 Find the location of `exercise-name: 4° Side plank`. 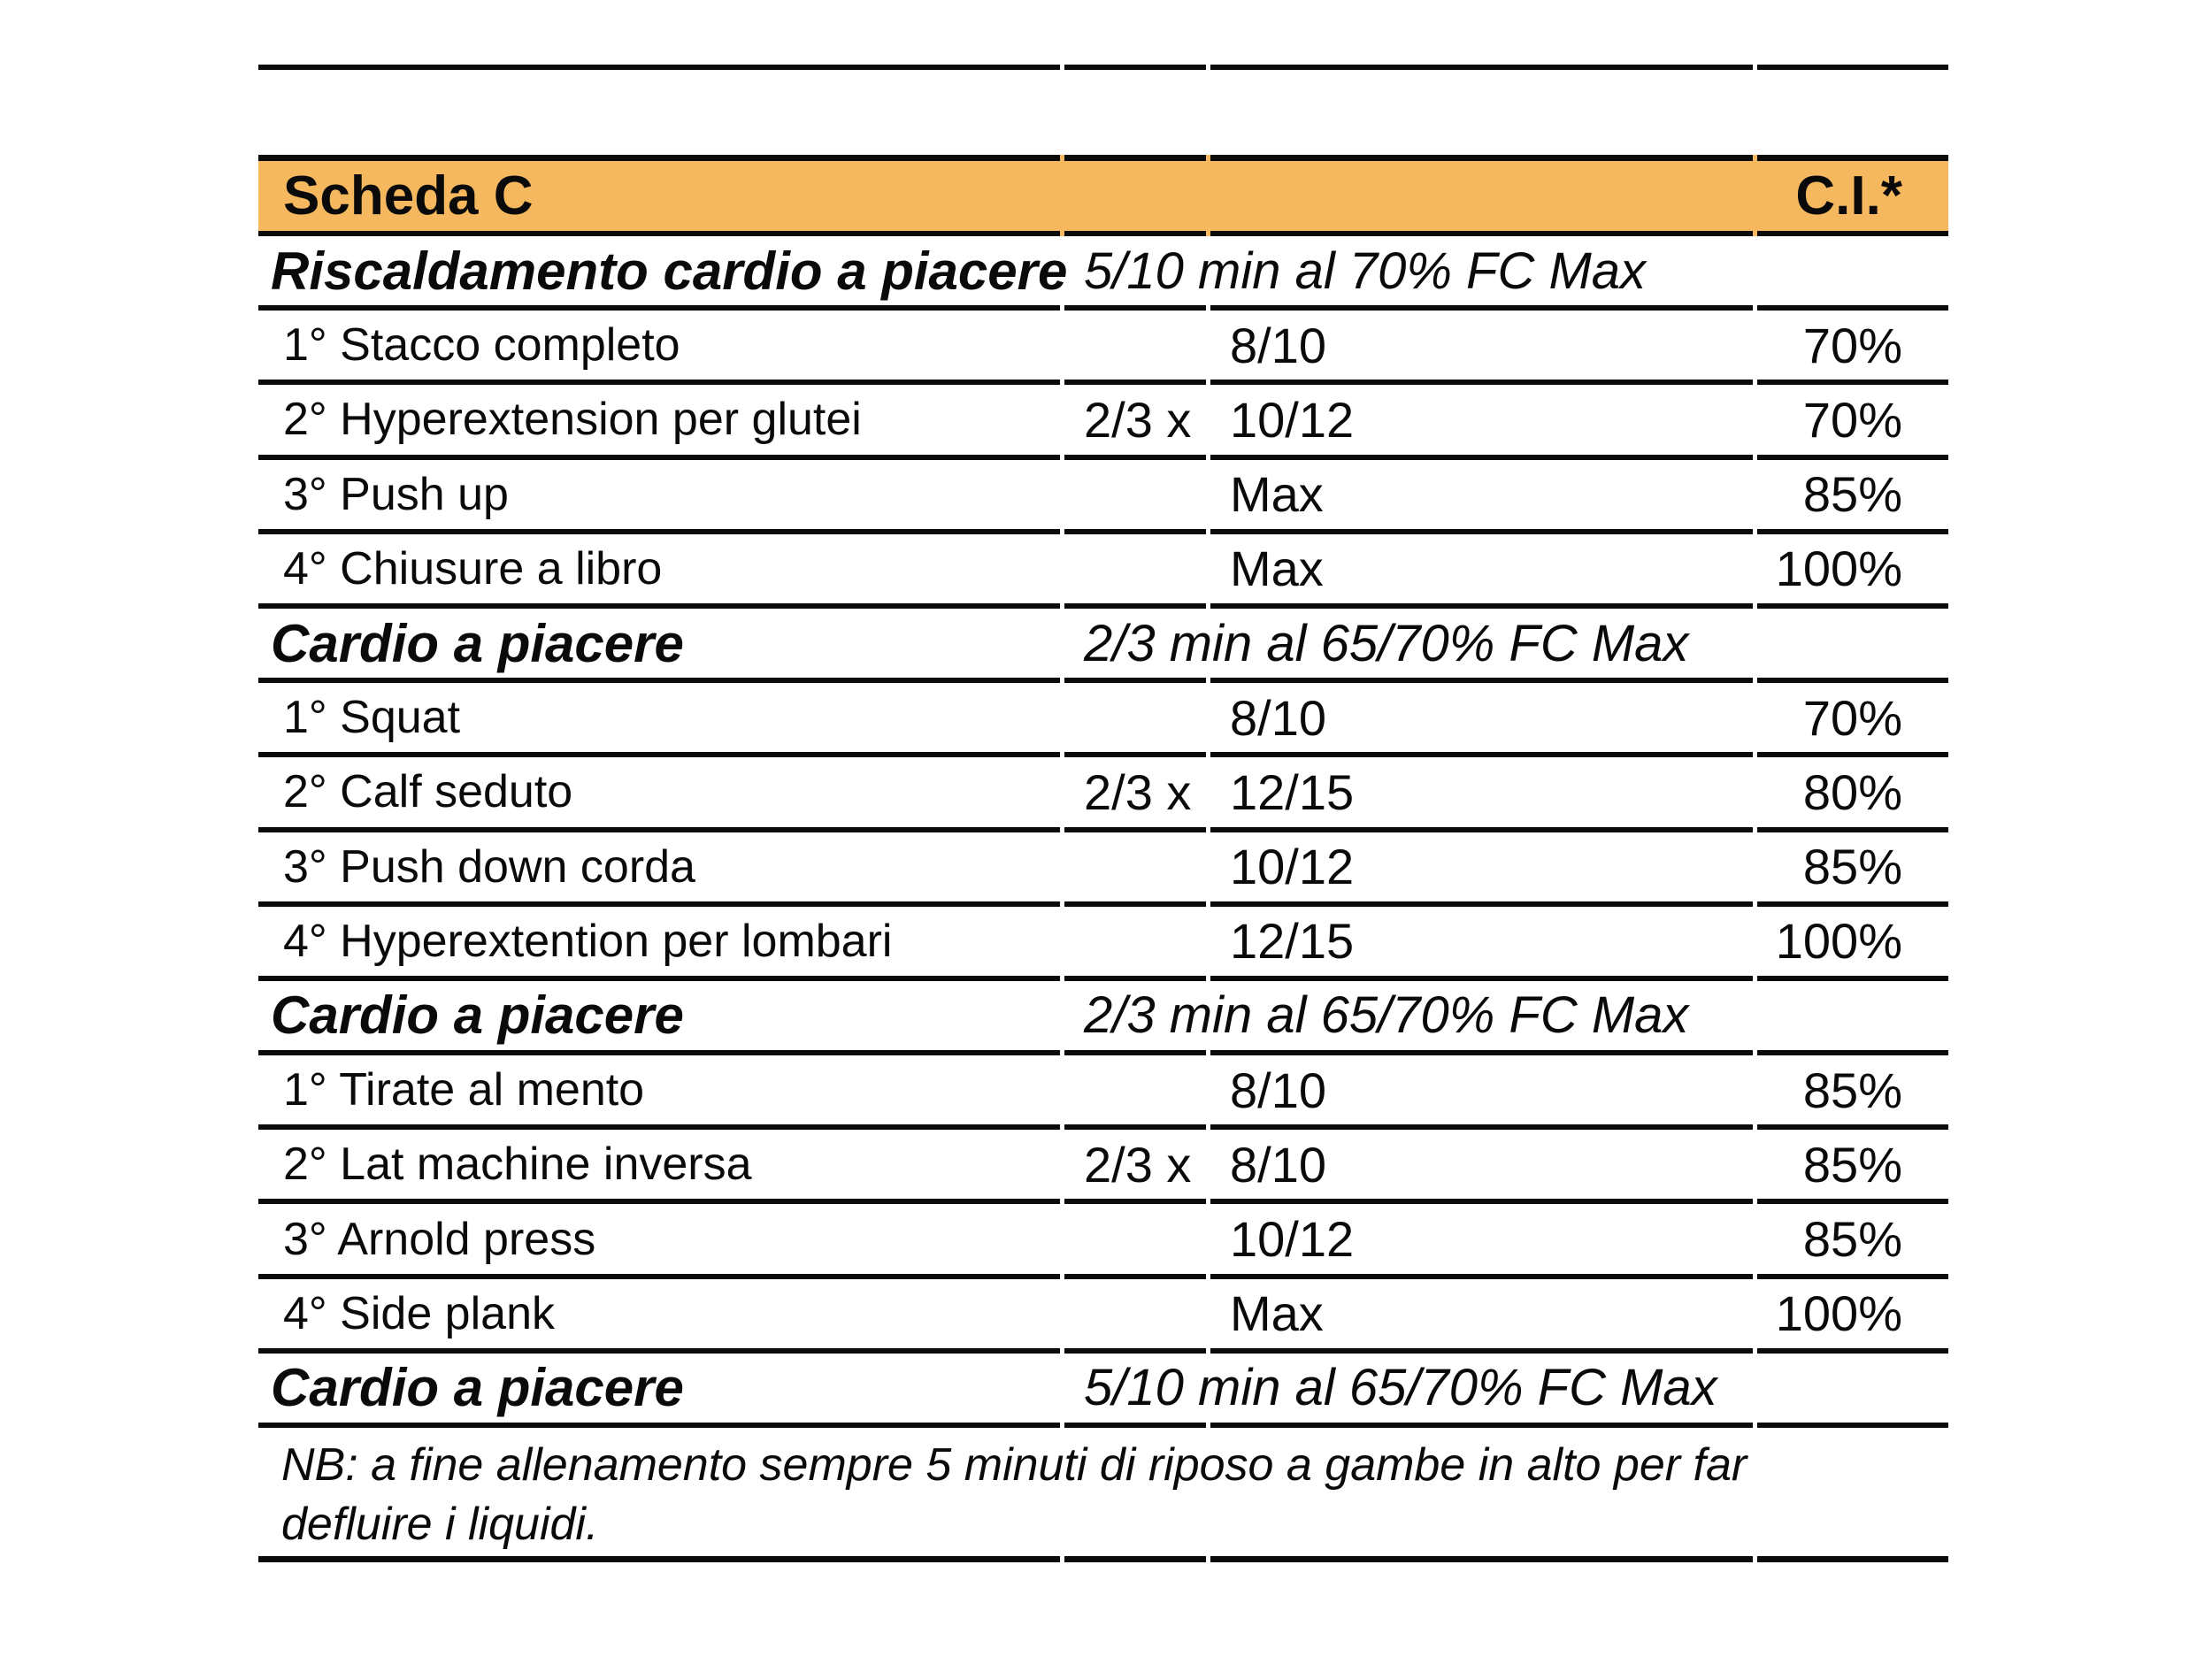

exercise-name: 4° Side plank is located at coordinates (659, 1316).